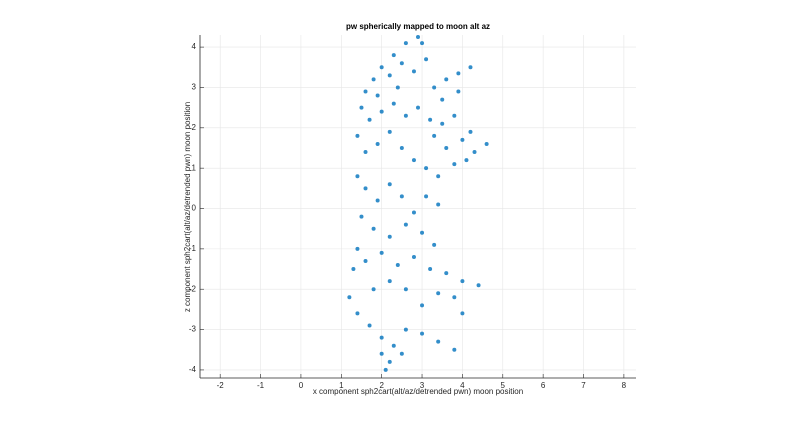 The height and width of the screenshot is (424, 812). I want to click on y-tick-label: 3, so click(194, 87).